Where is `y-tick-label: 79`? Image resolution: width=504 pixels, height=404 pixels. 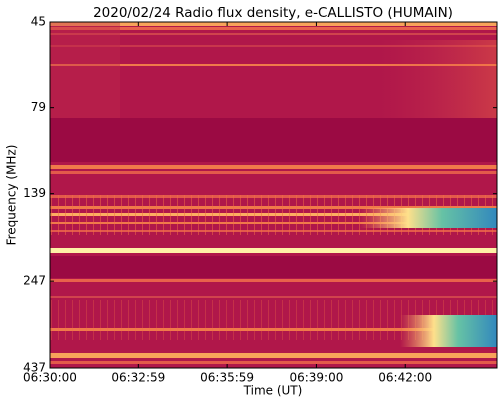 y-tick-label: 79 is located at coordinates (38, 107).